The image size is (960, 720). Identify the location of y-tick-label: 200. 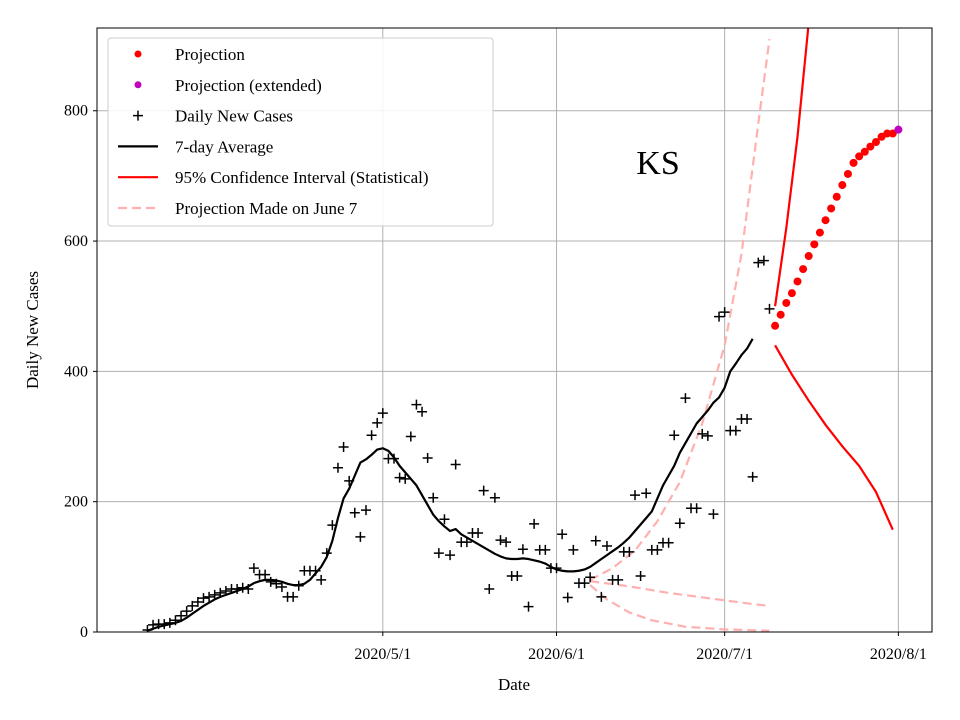
(76, 502).